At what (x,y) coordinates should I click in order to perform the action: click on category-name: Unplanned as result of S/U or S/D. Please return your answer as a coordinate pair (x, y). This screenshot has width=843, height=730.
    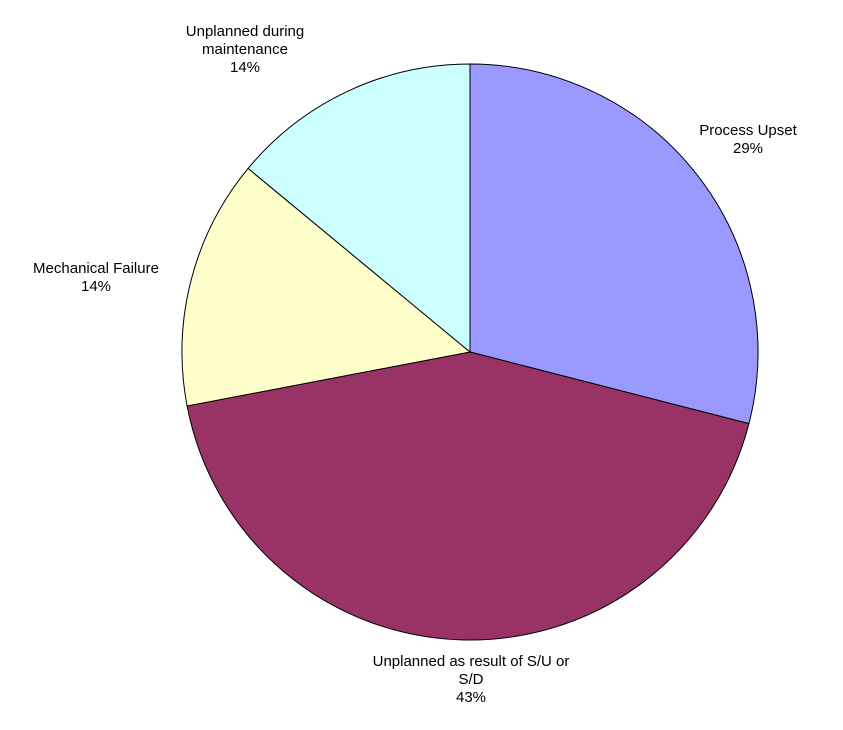
    Looking at the image, I should click on (471, 670).